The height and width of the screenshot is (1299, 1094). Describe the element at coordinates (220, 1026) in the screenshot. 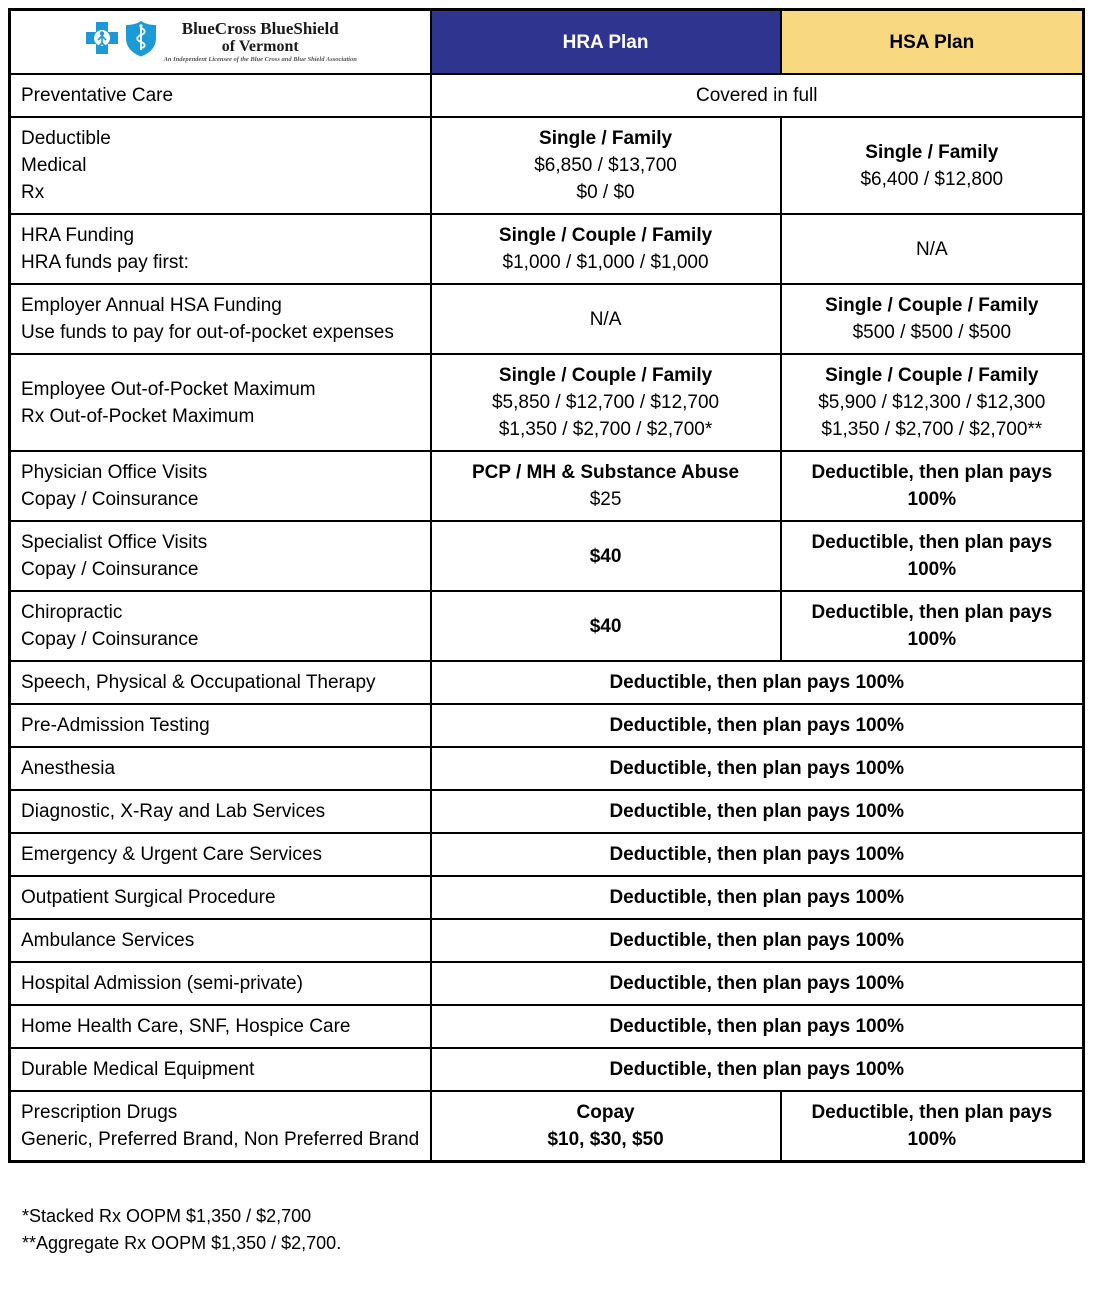

I see `row-label-cell: Home Health Care, SNF, Hospice Care` at that location.